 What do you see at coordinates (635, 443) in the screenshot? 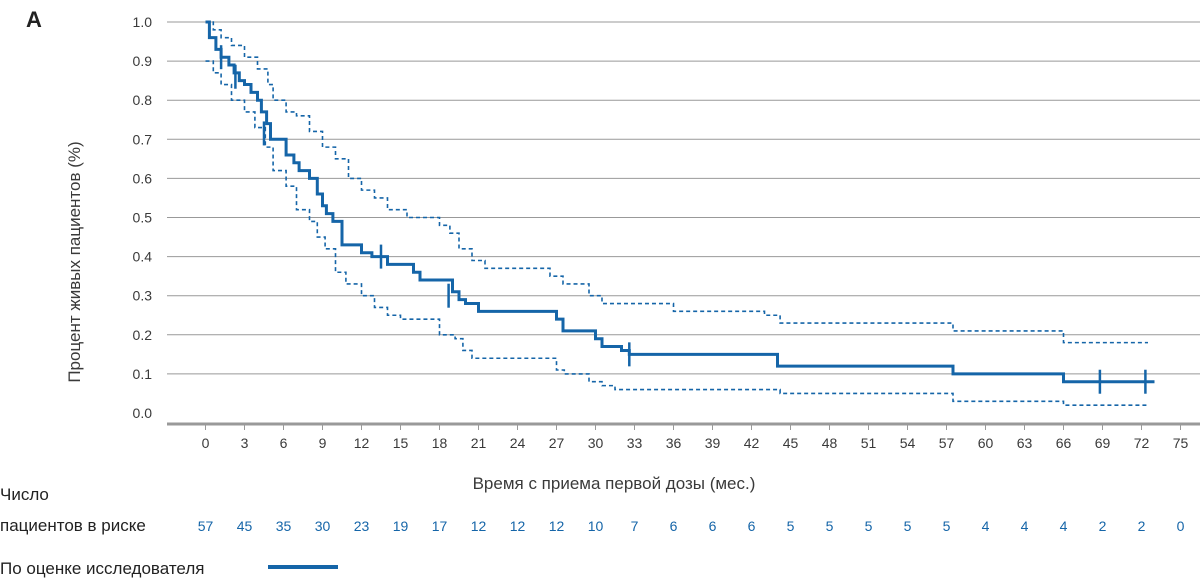
I see `x-tick-label: 33` at bounding box center [635, 443].